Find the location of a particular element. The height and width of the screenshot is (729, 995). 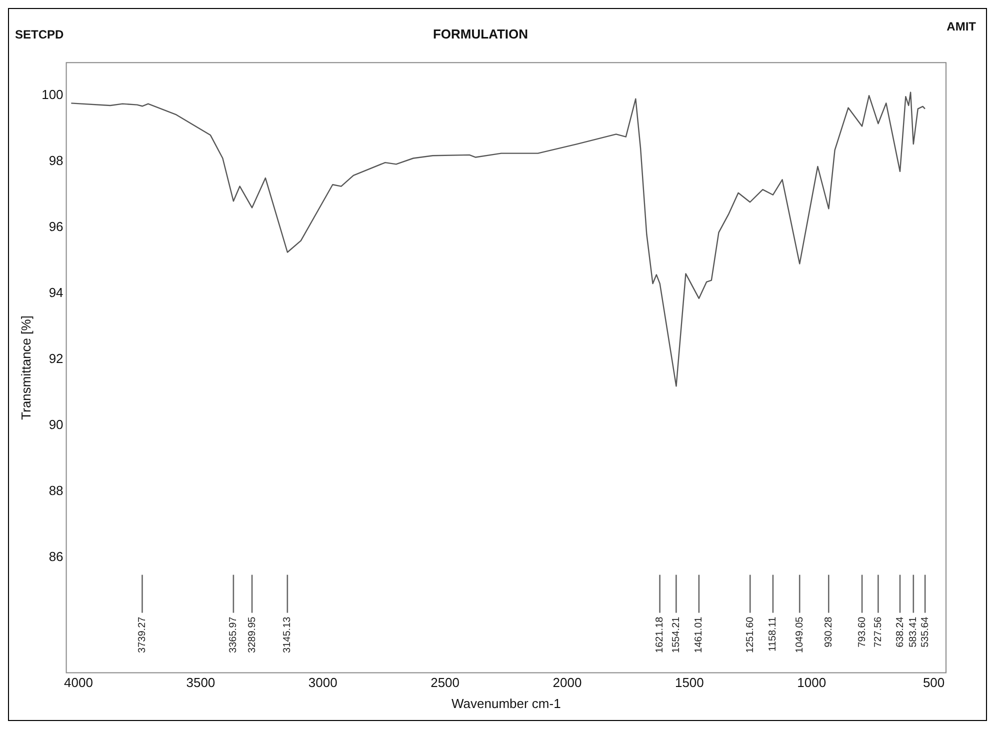

annotation: 793.60 is located at coordinates (862, 632).